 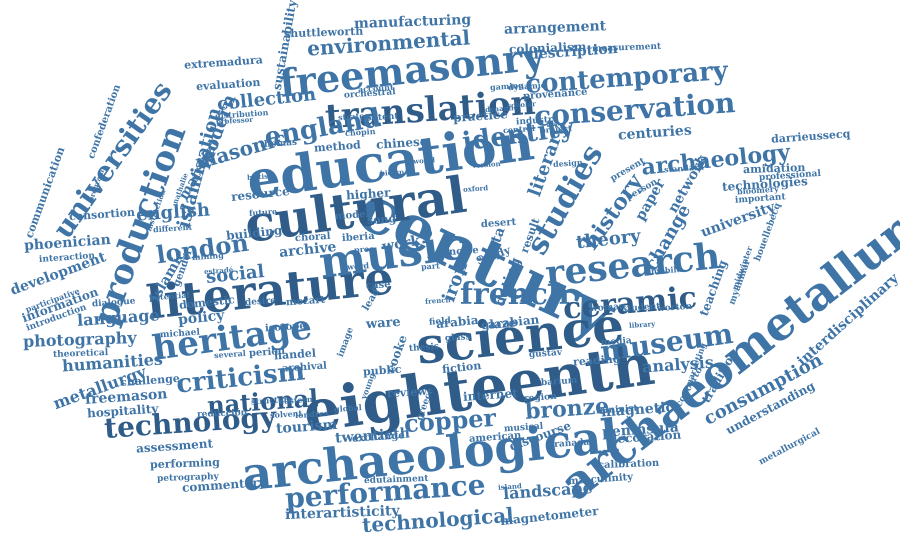 What do you see at coordinates (230, 354) in the screenshot?
I see `cloud-word: several` at bounding box center [230, 354].